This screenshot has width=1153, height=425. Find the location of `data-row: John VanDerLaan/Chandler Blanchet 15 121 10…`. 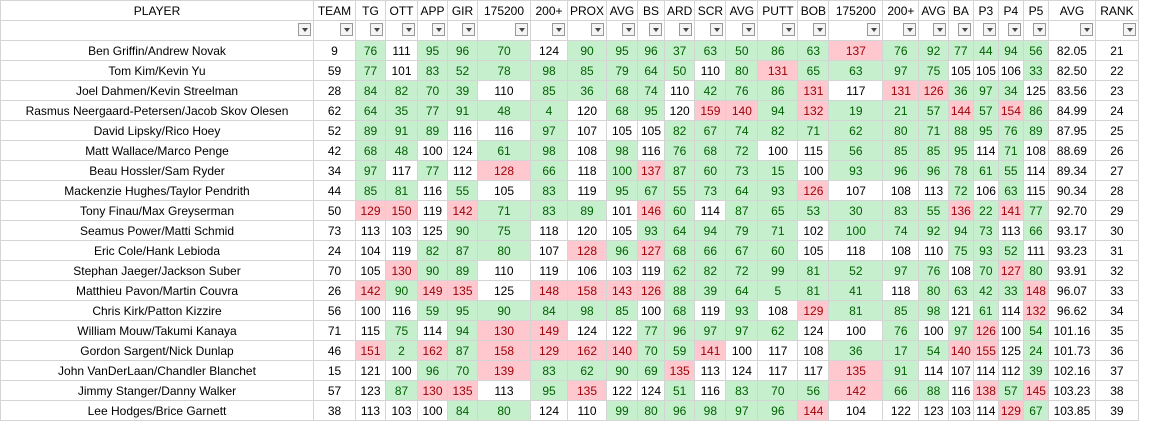

data-row: John VanDerLaan/Chandler Blanchet 15 121 10… is located at coordinates (569, 370).